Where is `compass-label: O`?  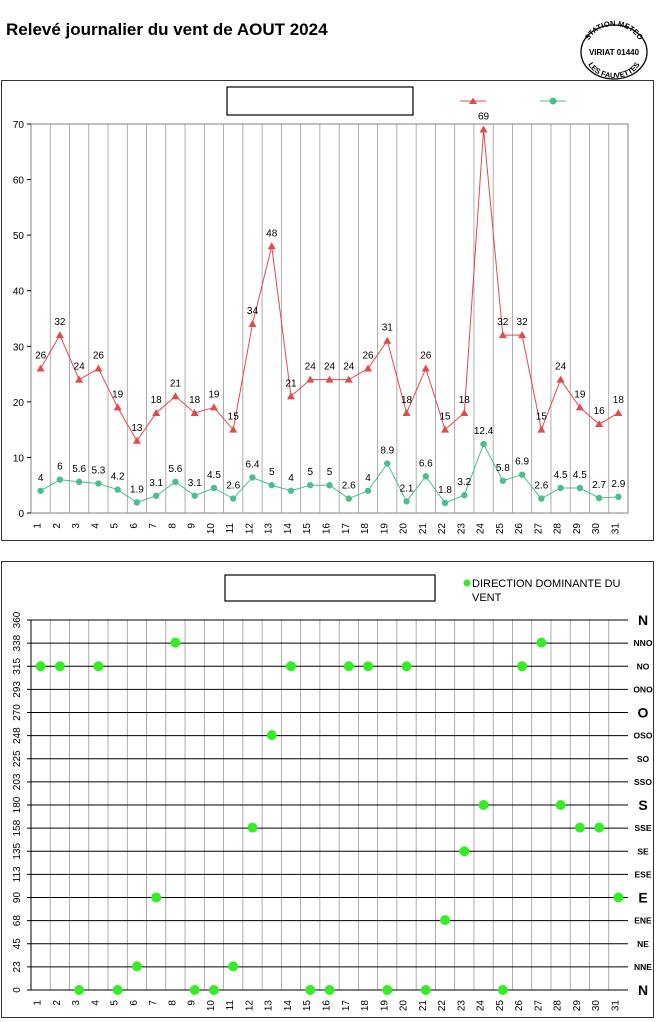
compass-label: O is located at coordinates (643, 713).